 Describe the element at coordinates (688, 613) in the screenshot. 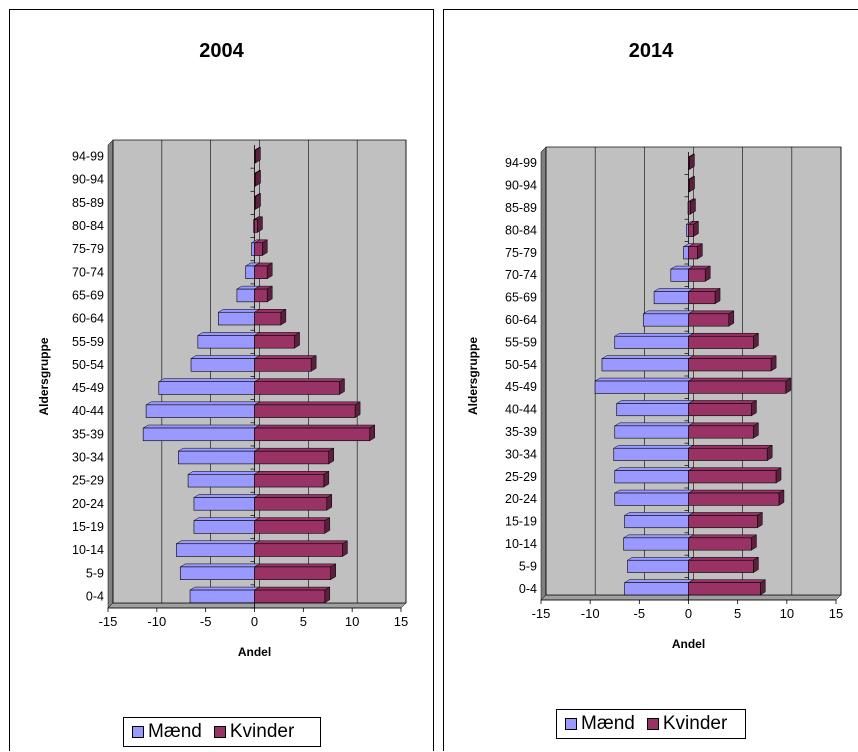

I see `x-tick-label: 0` at that location.